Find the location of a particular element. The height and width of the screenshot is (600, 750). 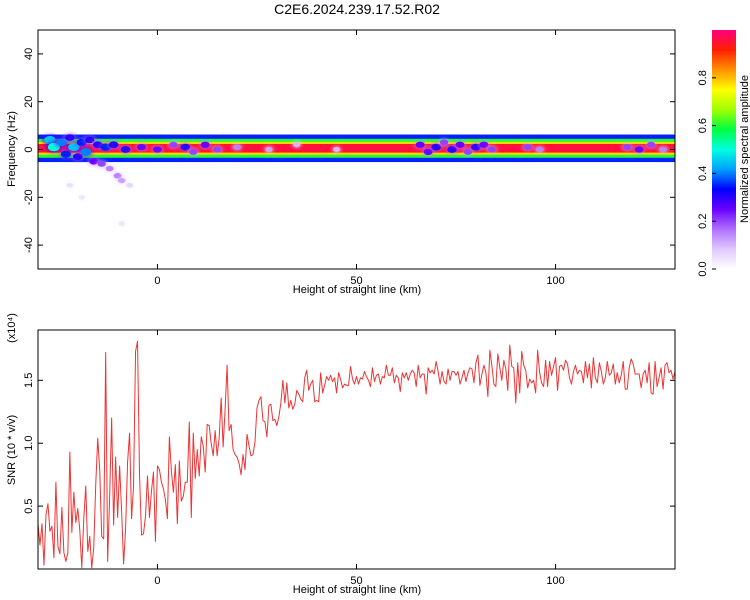

colorbar-tick-label: 0.2 is located at coordinates (703, 221).